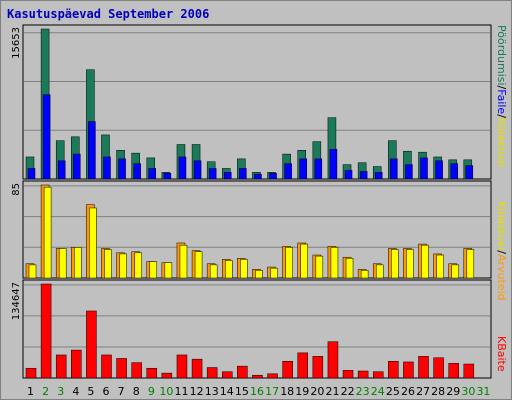  Describe the element at coordinates (378, 391) in the screenshot. I see `x-tick-label: 24` at that location.